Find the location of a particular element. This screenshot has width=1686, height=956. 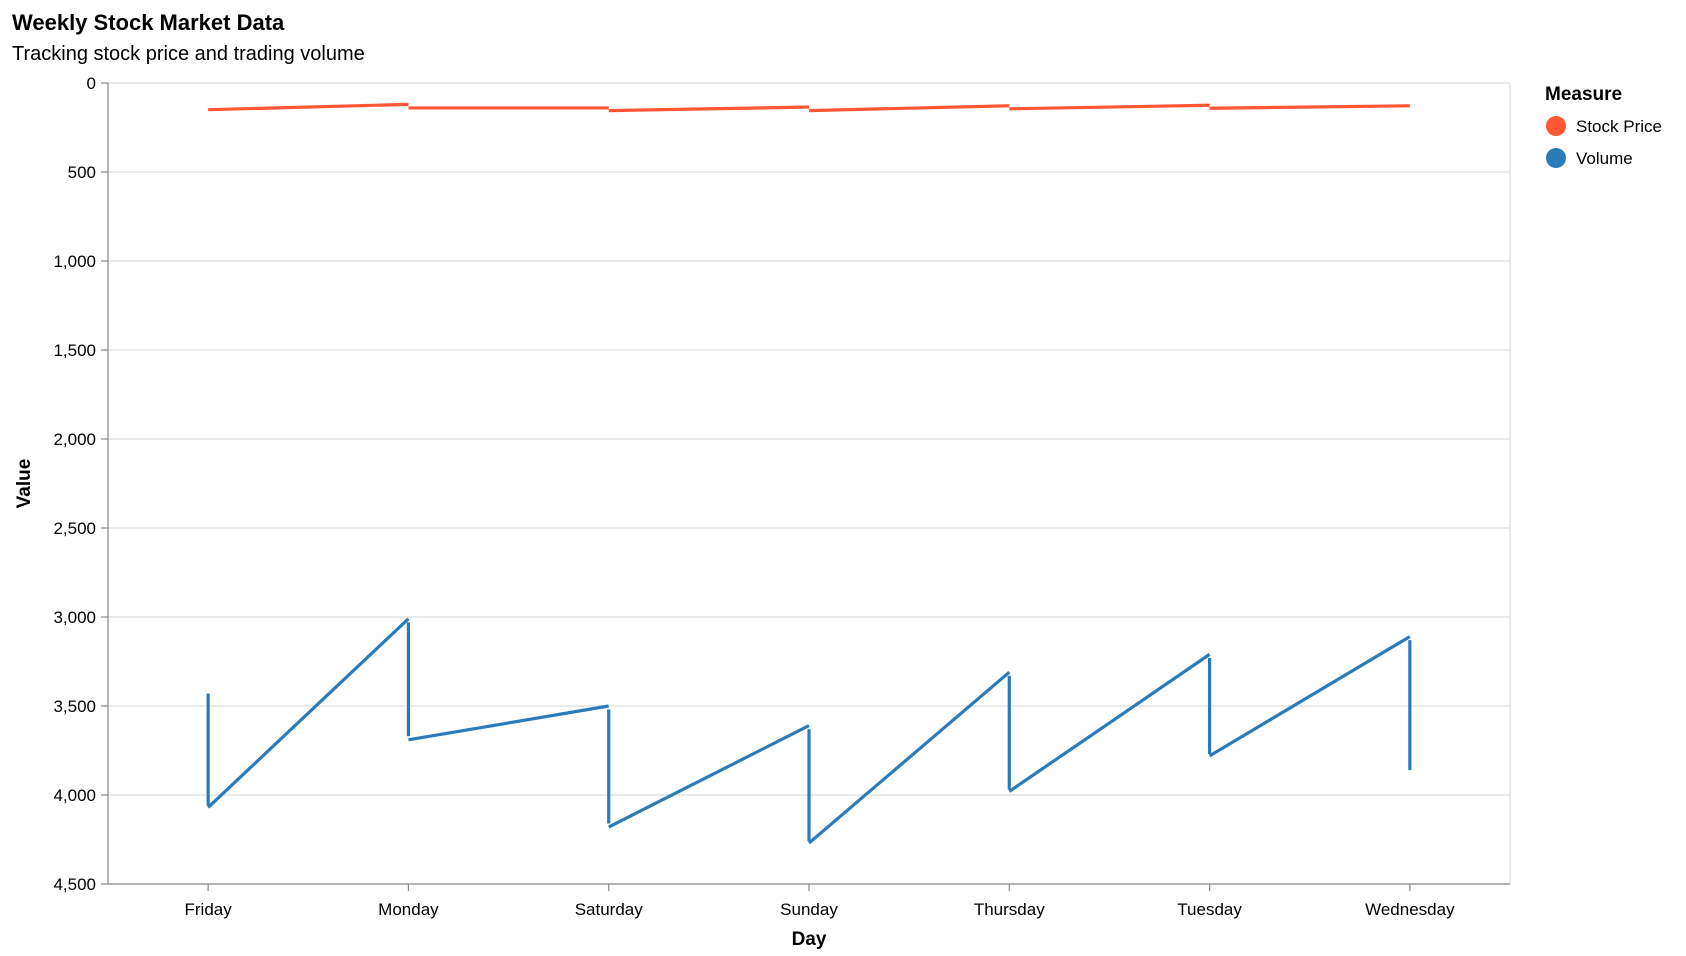

chart-title: Weekly Stock Market Data is located at coordinates (148, 22).